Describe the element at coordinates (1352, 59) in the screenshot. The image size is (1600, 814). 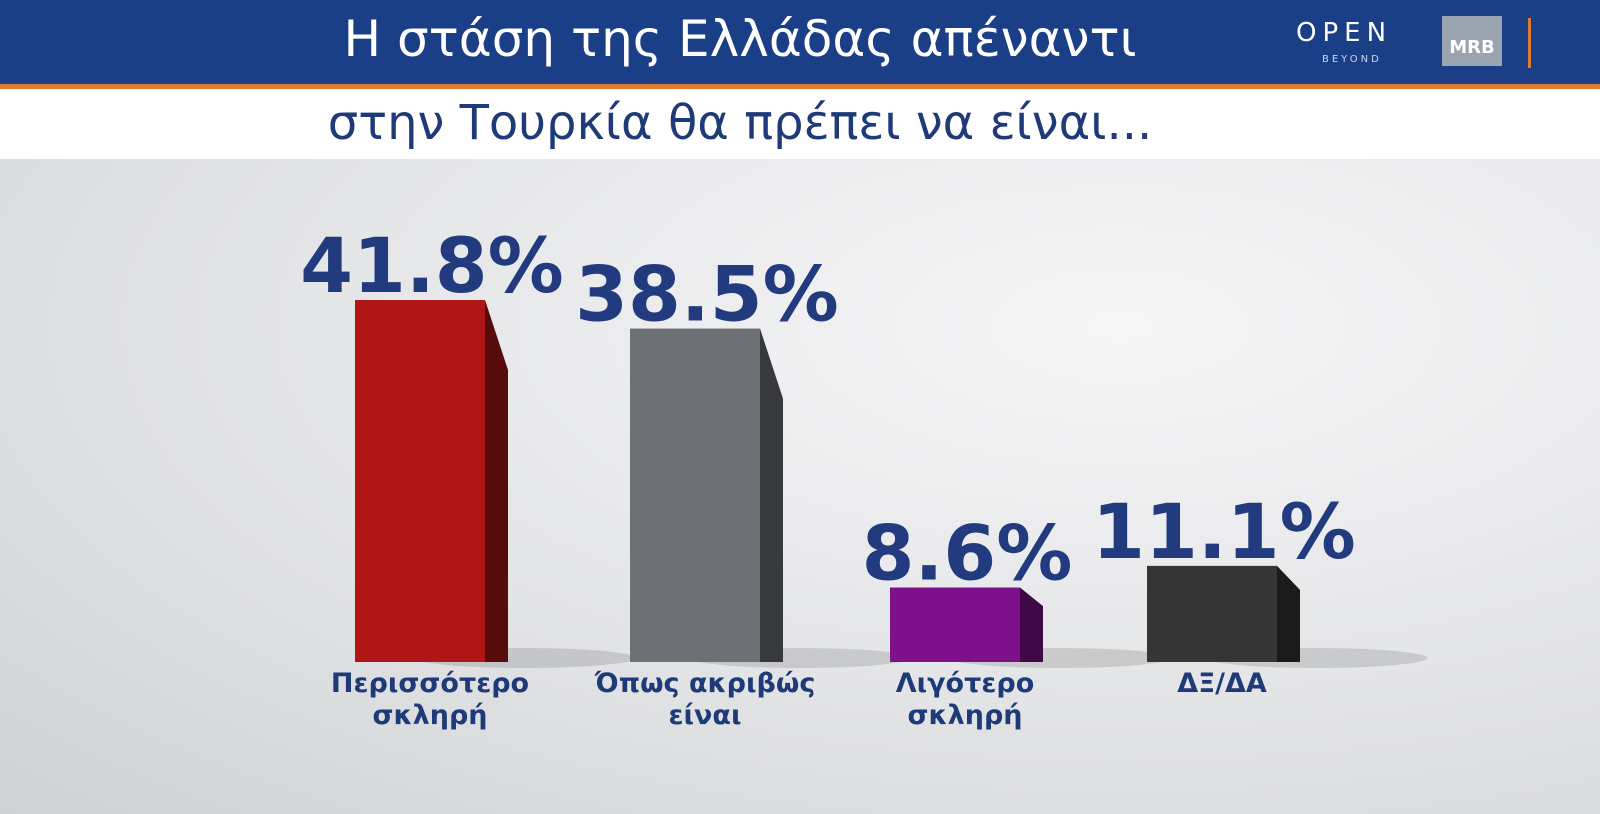
I see `logo-beyond: BEYOND` at that location.